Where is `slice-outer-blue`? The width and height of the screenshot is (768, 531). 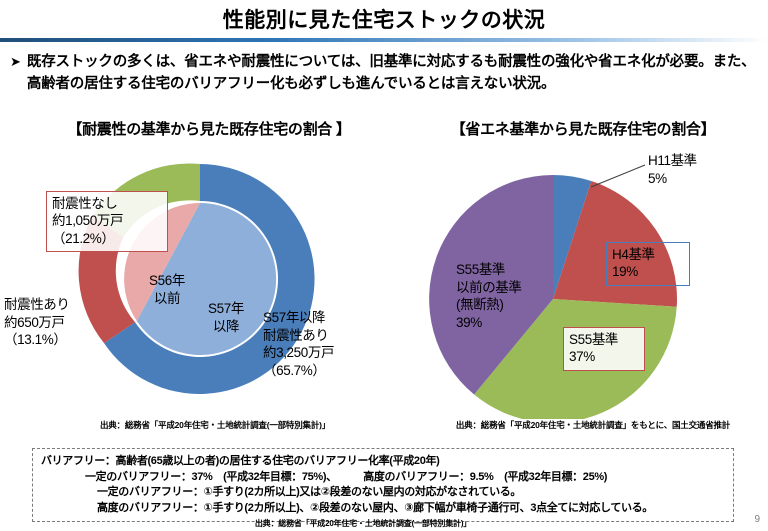
slice-outer-blue is located at coordinates (209, 279).